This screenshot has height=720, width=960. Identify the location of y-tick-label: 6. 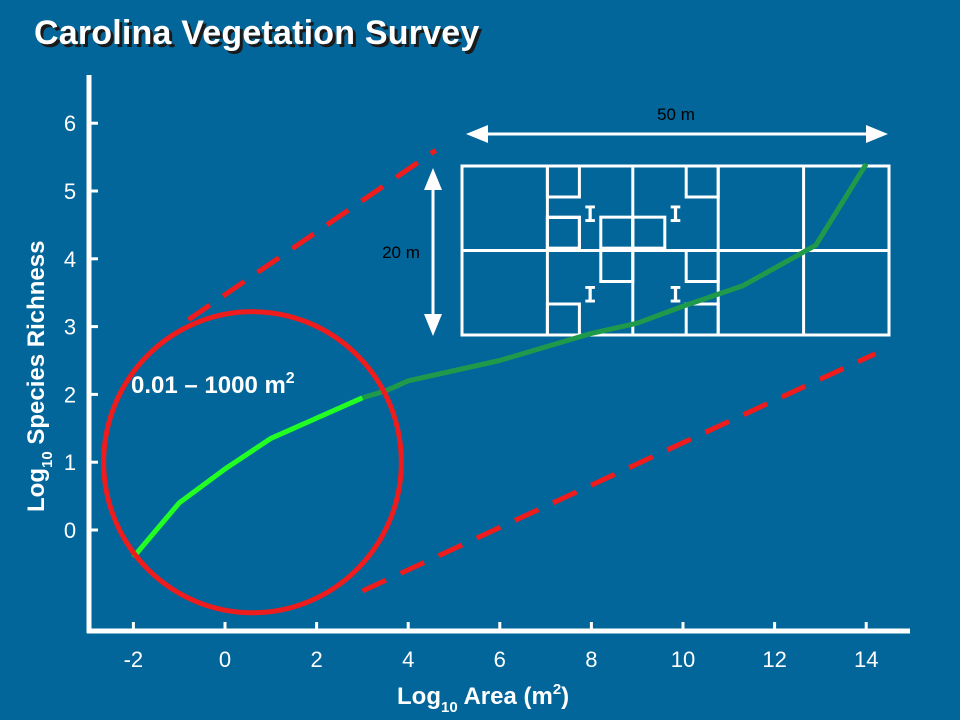
(70, 123).